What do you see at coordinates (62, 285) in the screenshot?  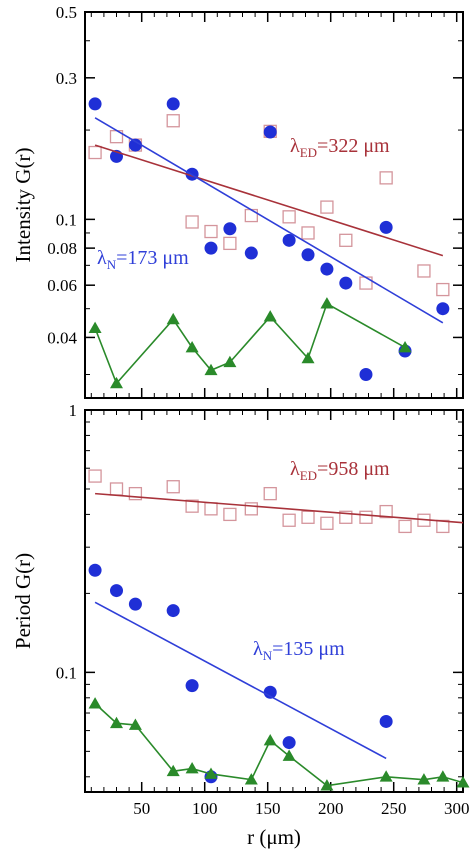 I see `y-tick-label: 0.06` at bounding box center [62, 285].